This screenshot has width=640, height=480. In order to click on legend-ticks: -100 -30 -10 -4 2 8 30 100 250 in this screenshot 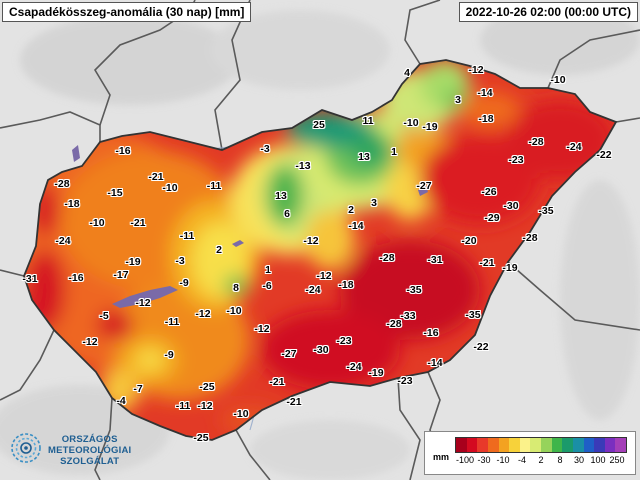, I will do `click(541, 461)`.